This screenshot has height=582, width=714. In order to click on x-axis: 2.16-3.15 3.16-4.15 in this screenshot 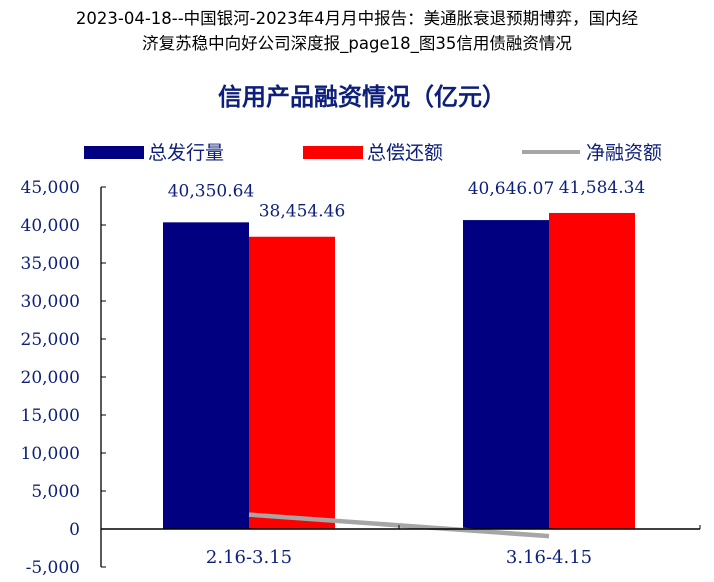, I will do `click(400, 546)`.